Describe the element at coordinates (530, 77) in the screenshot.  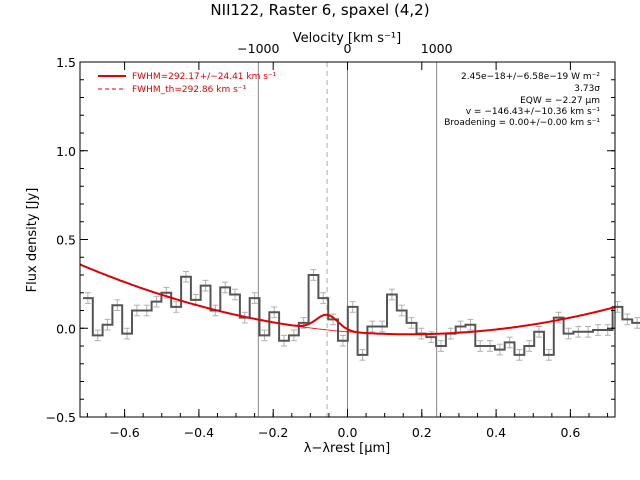
I see `annotation-flux: 2.45e−18+/−6.58e−19 W m⁻²` at that location.